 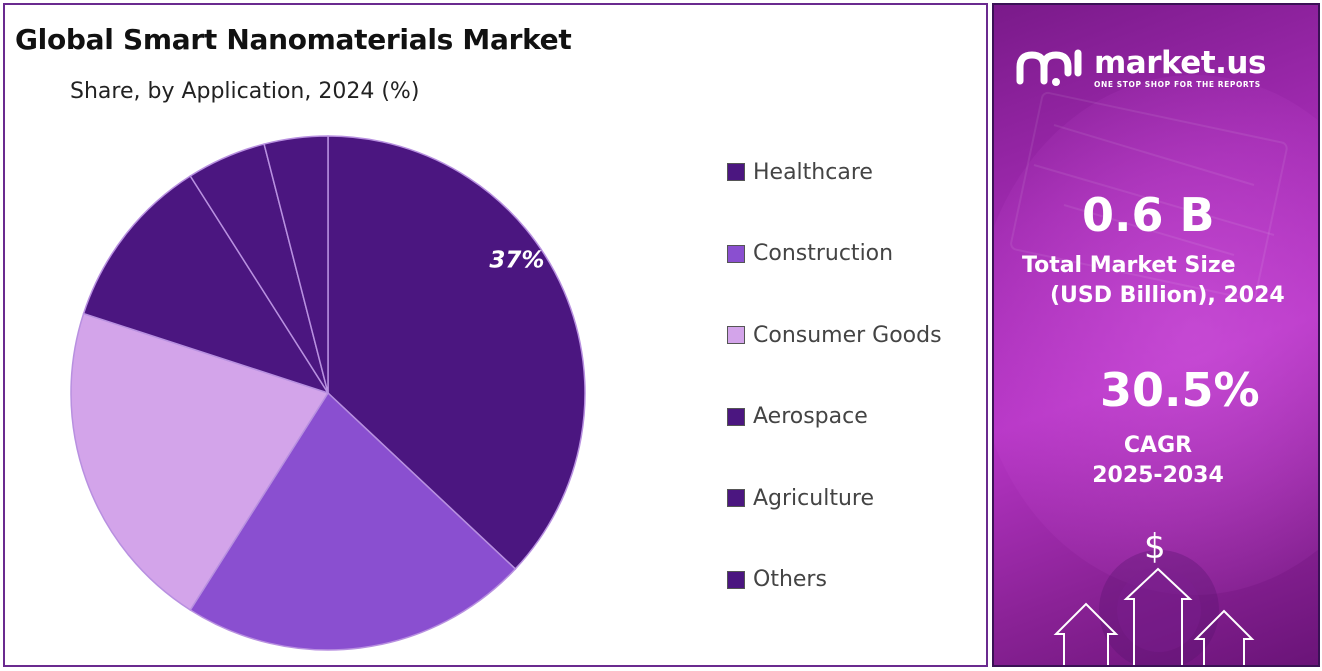 I want to click on legend-label: Others, so click(x=790, y=579).